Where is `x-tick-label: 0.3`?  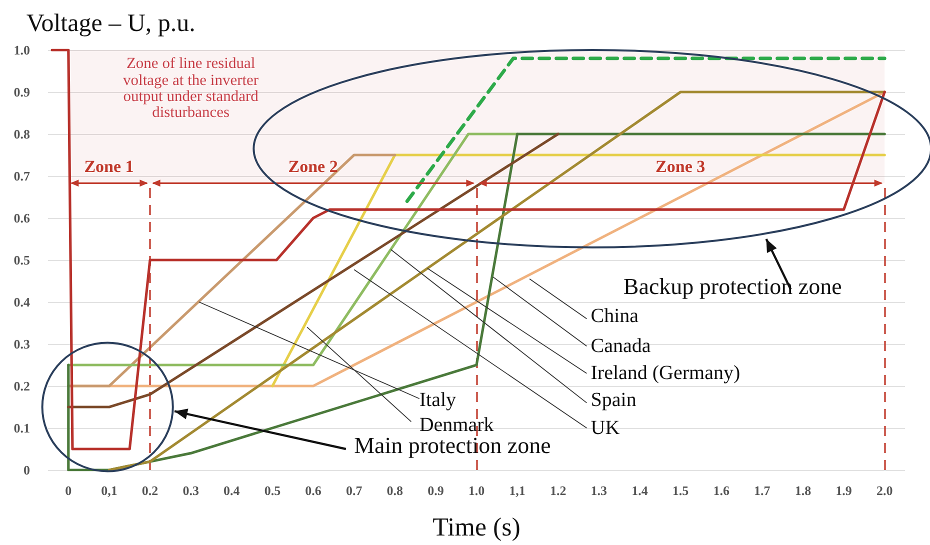
x-tick-label: 0.3 is located at coordinates (191, 490).